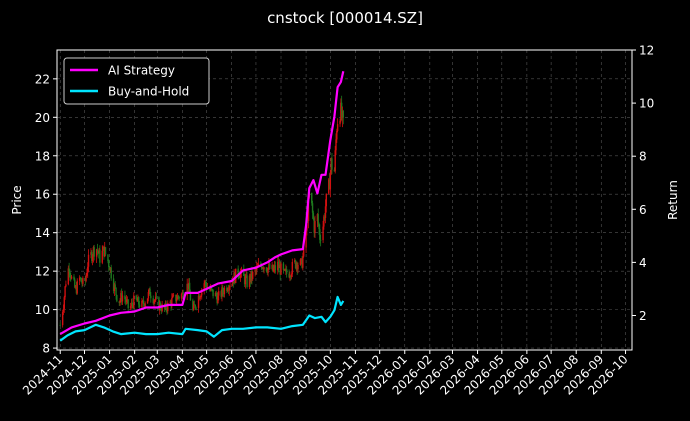 The width and height of the screenshot is (690, 421). I want to click on right-axis-label: Return, so click(673, 200).